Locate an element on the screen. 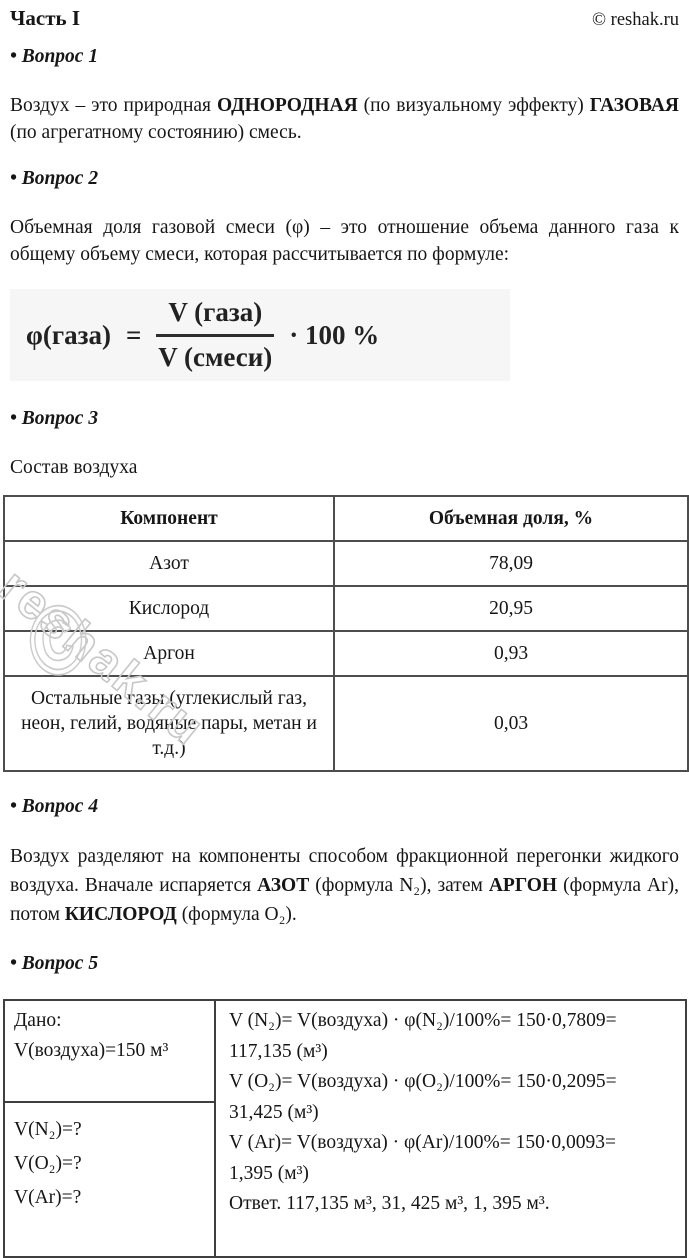 This screenshot has height=1258, width=689. part-title: Часть I is located at coordinates (45, 18).